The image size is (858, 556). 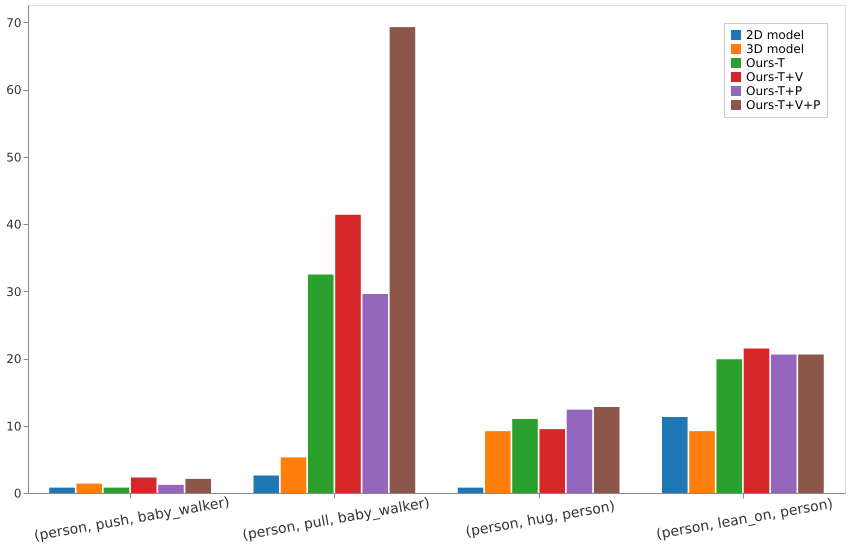 I want to click on y-tick-label: 10, so click(x=14, y=426).